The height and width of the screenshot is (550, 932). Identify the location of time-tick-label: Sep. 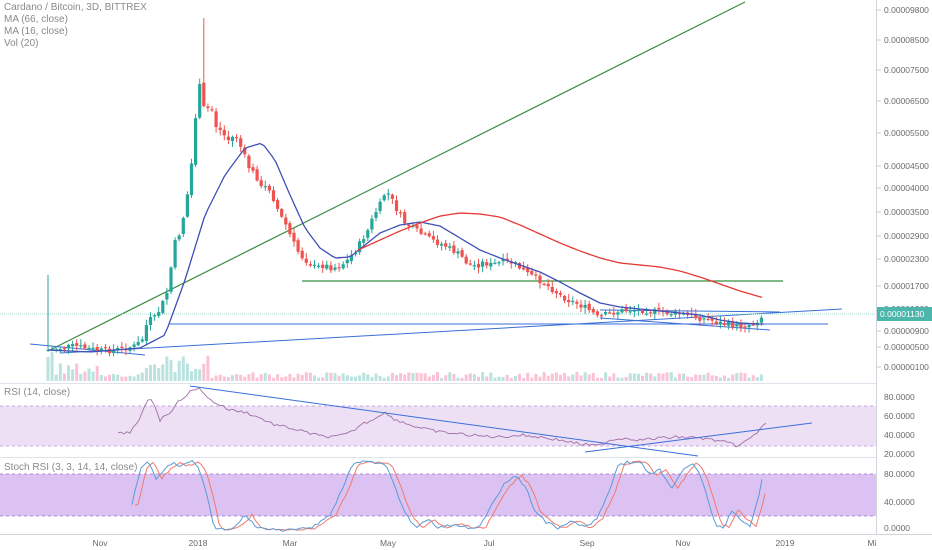
(586, 543).